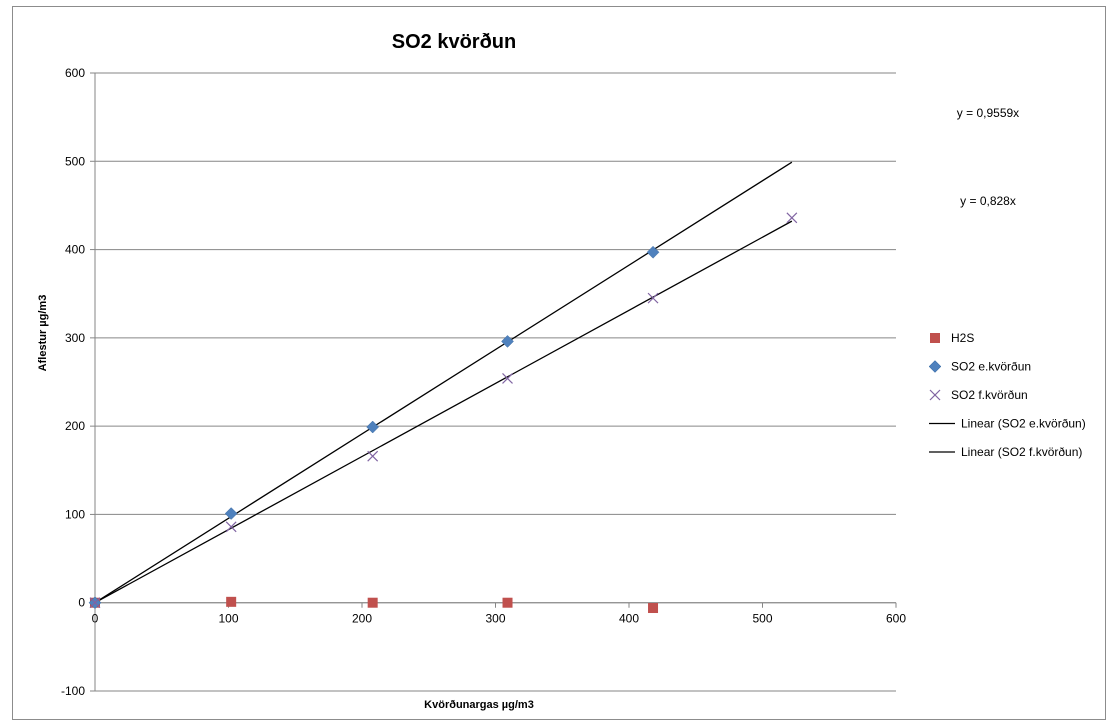  I want to click on legend-item: SO2 e.kvörðun, so click(980, 367).